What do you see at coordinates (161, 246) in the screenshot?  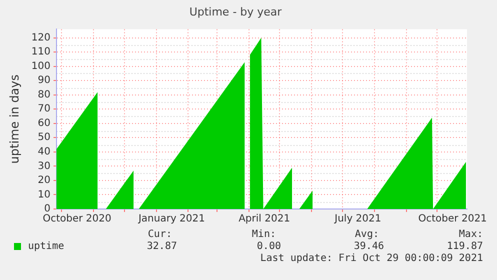 I see `text: 32.87` at bounding box center [161, 246].